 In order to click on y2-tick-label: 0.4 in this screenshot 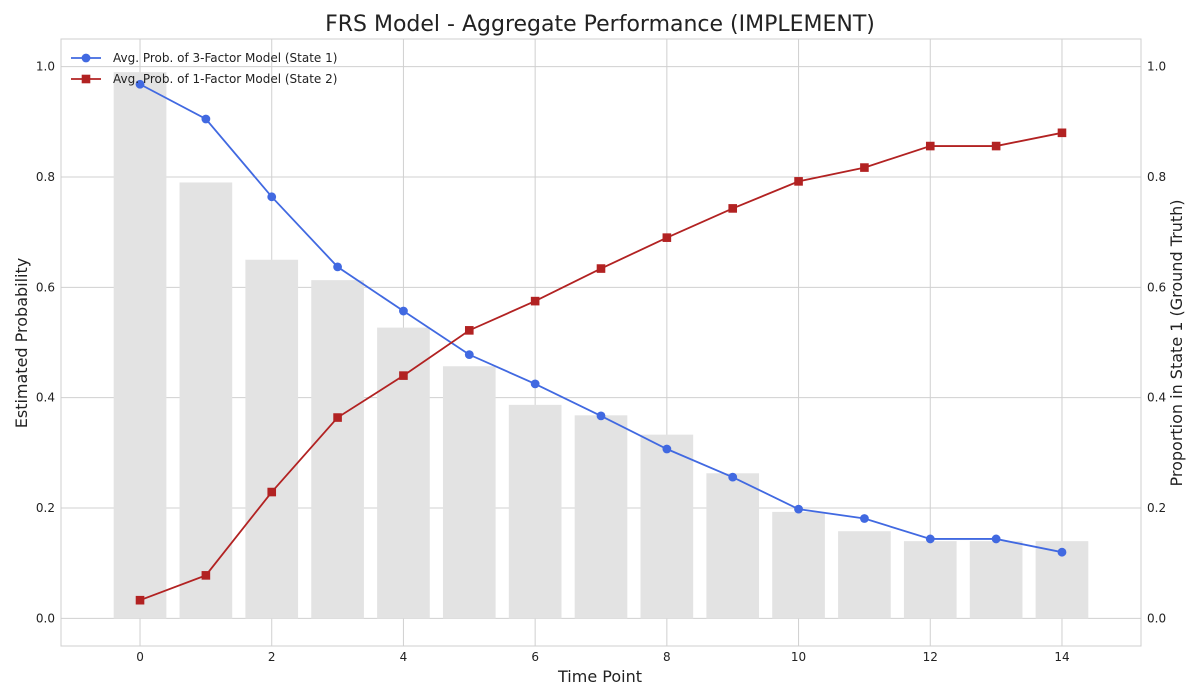, I will do `click(1156, 398)`.